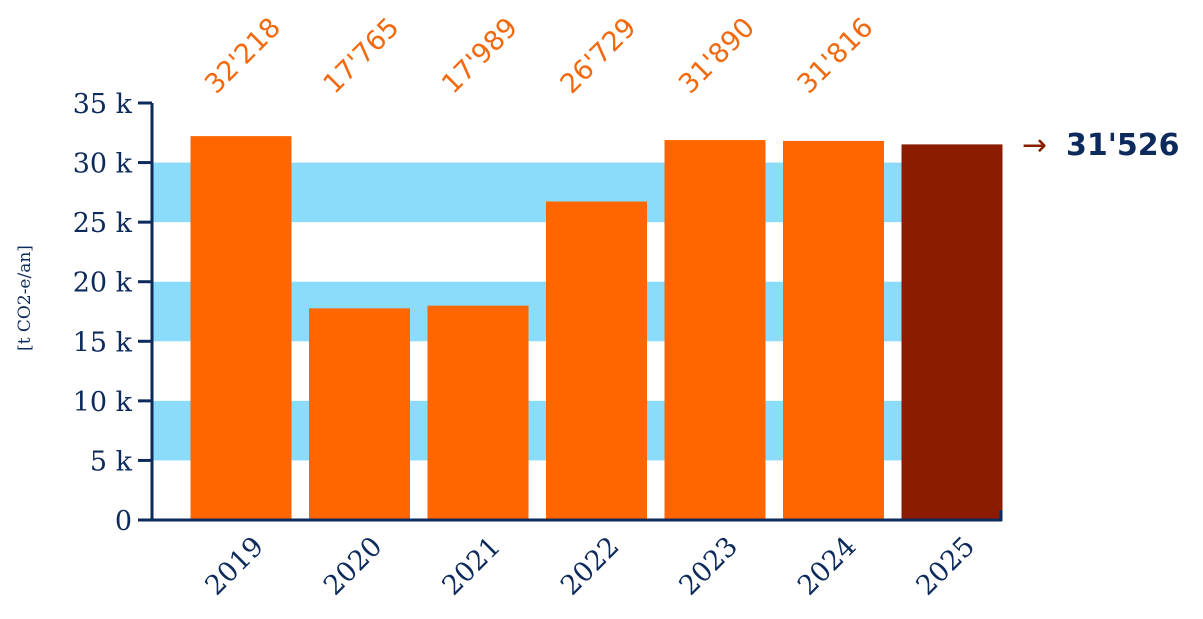  What do you see at coordinates (471, 566) in the screenshot?
I see `x-tick-label: 2021` at bounding box center [471, 566].